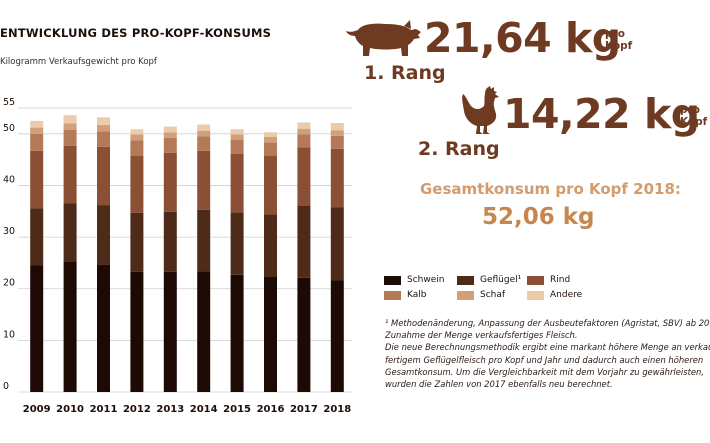 This screenshot has height=443, width=710. Describe the element at coordinates (480, 110) in the screenshot. I see `chicken-icon` at that location.